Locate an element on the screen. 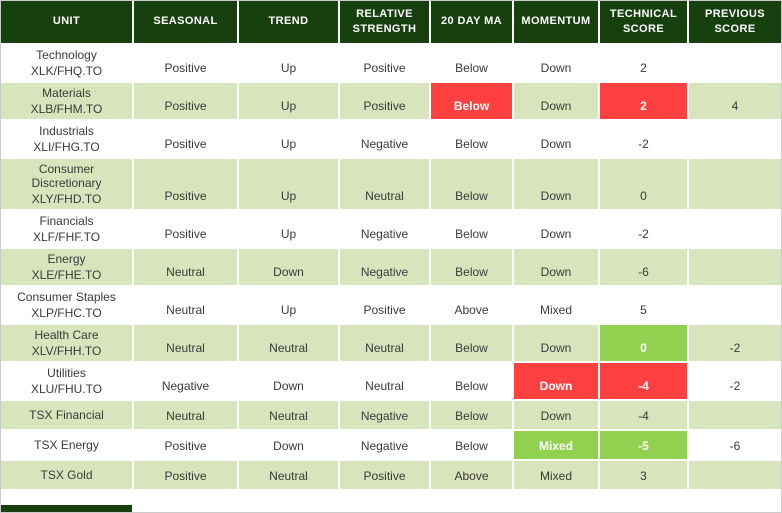 The image size is (782, 513). unit-ticker: XLV/FHH.TO is located at coordinates (66, 350).